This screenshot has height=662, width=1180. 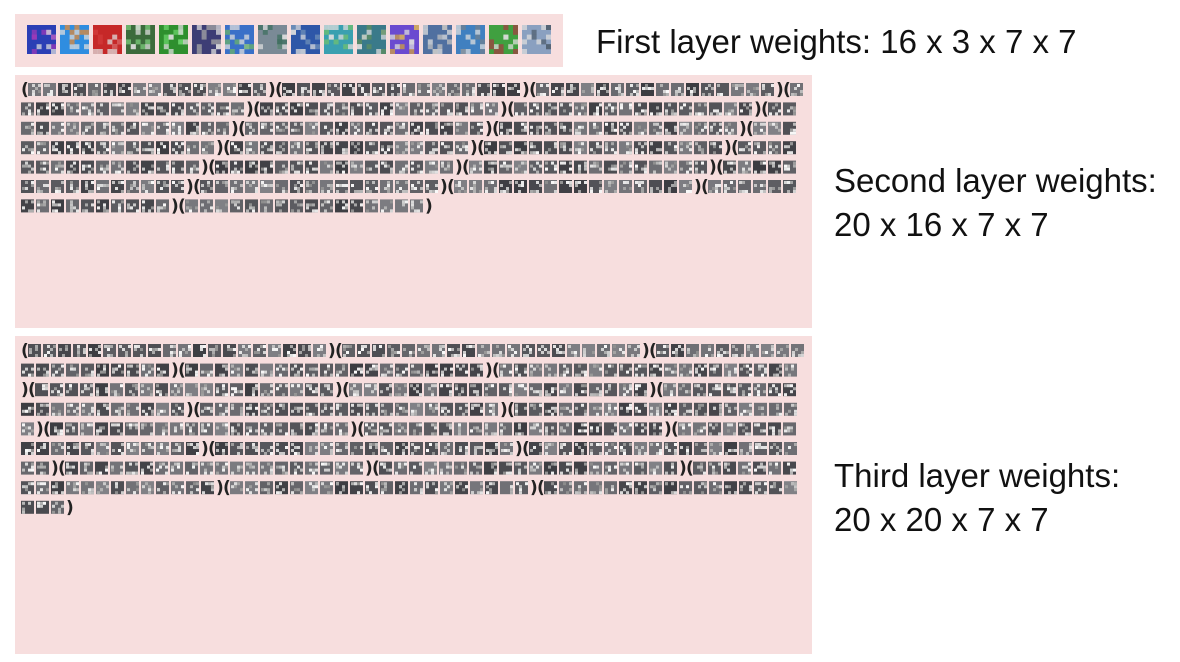 I want to click on first-layer-filter-grid, so click(x=289, y=40).